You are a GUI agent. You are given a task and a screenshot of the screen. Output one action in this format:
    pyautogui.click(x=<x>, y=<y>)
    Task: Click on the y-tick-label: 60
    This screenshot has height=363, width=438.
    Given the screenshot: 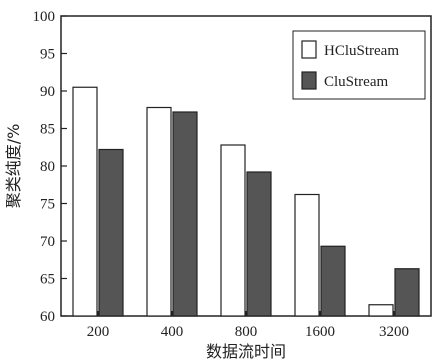 What is the action you would take?
    pyautogui.click(x=47, y=317)
    